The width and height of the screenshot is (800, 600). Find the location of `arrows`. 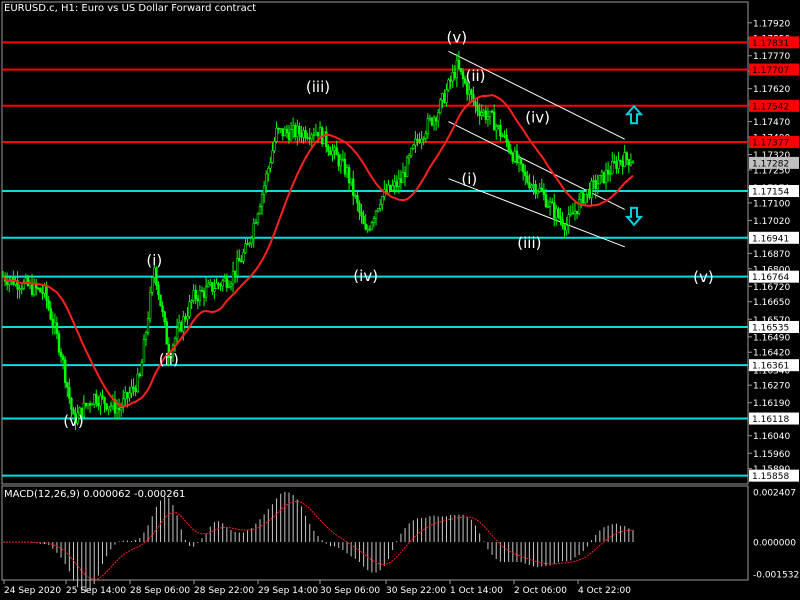

arrows is located at coordinates (634, 165).